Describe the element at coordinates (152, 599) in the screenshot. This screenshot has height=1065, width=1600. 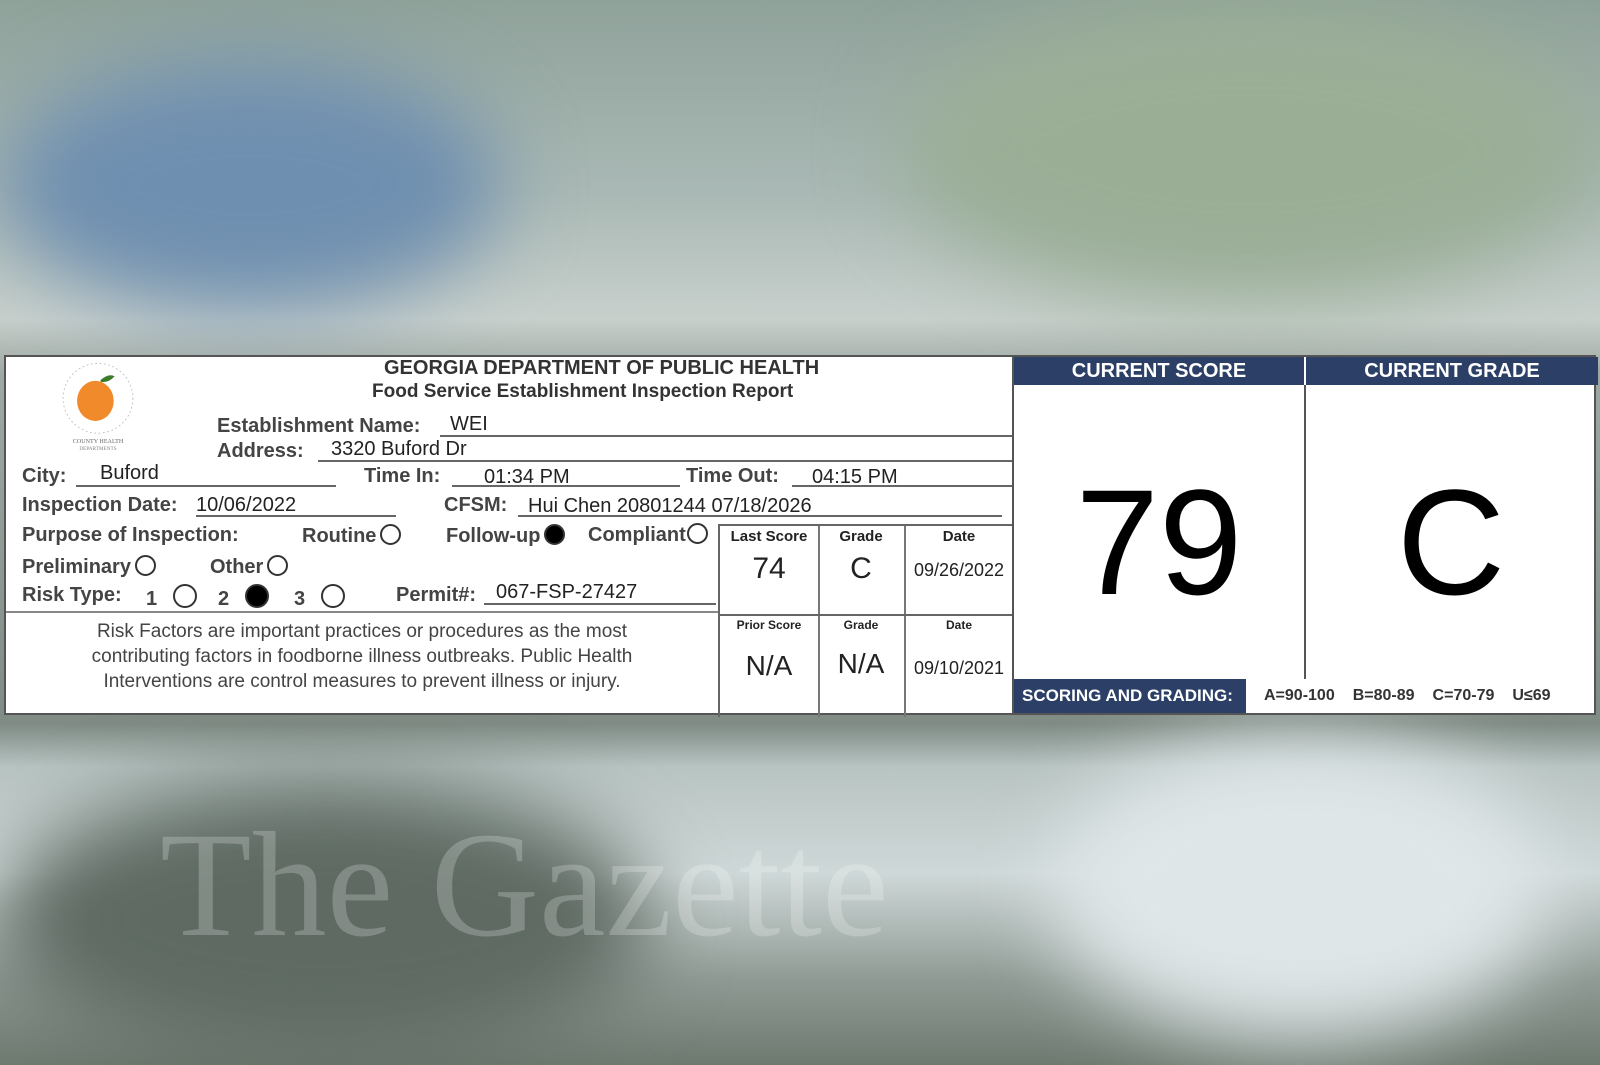
I see `risk-1-label: 1` at that location.